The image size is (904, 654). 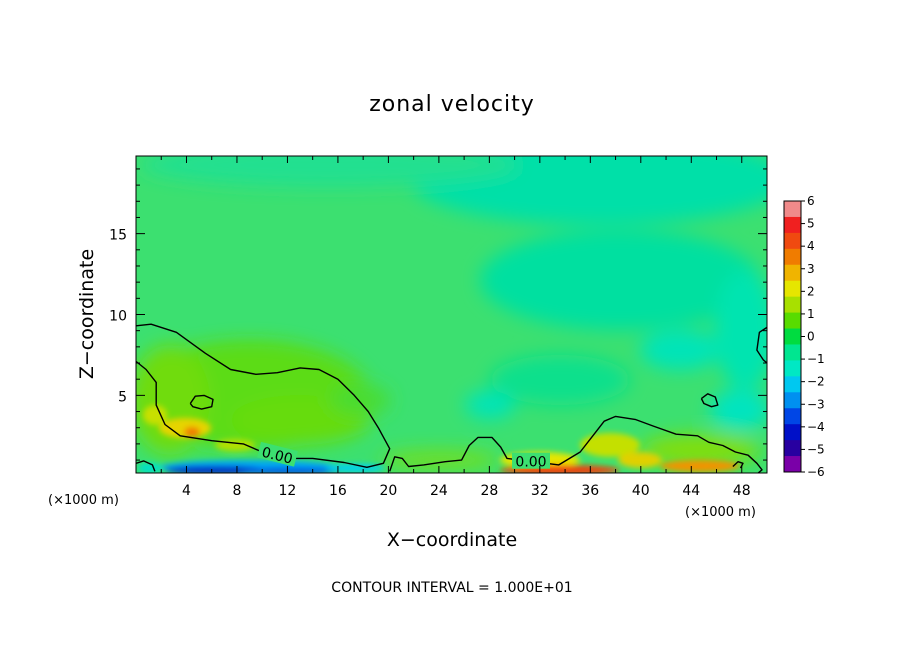 What do you see at coordinates (122, 397) in the screenshot?
I see `y-tick-label: 5` at bounding box center [122, 397].